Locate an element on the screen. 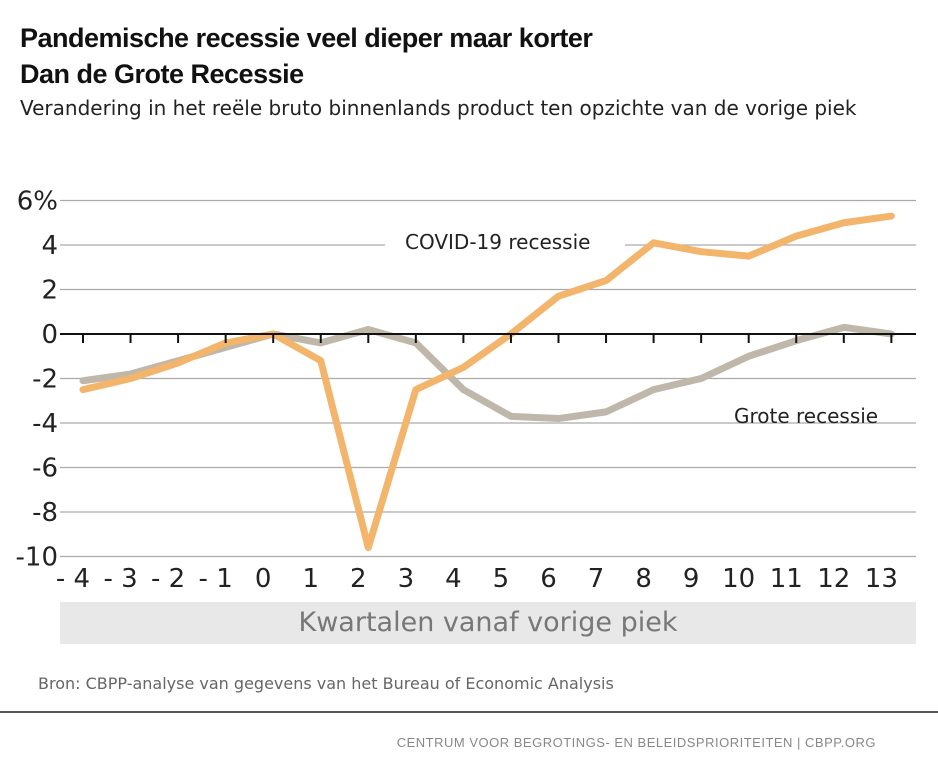 Image resolution: width=938 pixels, height=764 pixels. x-tick-label: 13 is located at coordinates (881, 579).